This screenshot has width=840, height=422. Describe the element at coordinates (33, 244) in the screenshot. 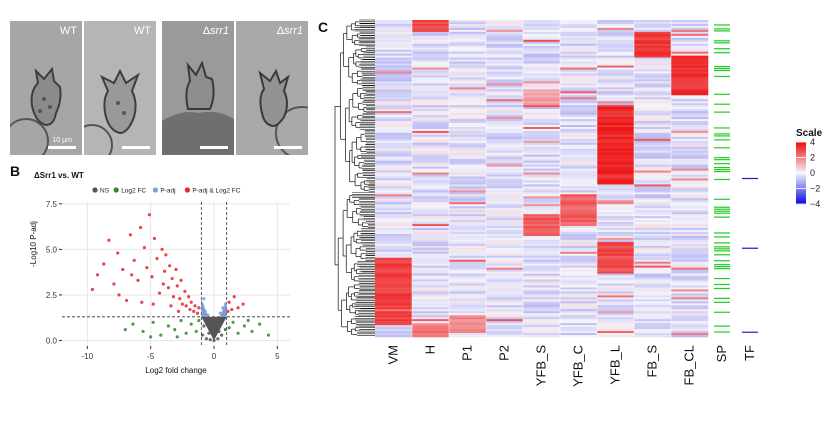

I see `y-axis-label: -Log10 P-adj` at that location.